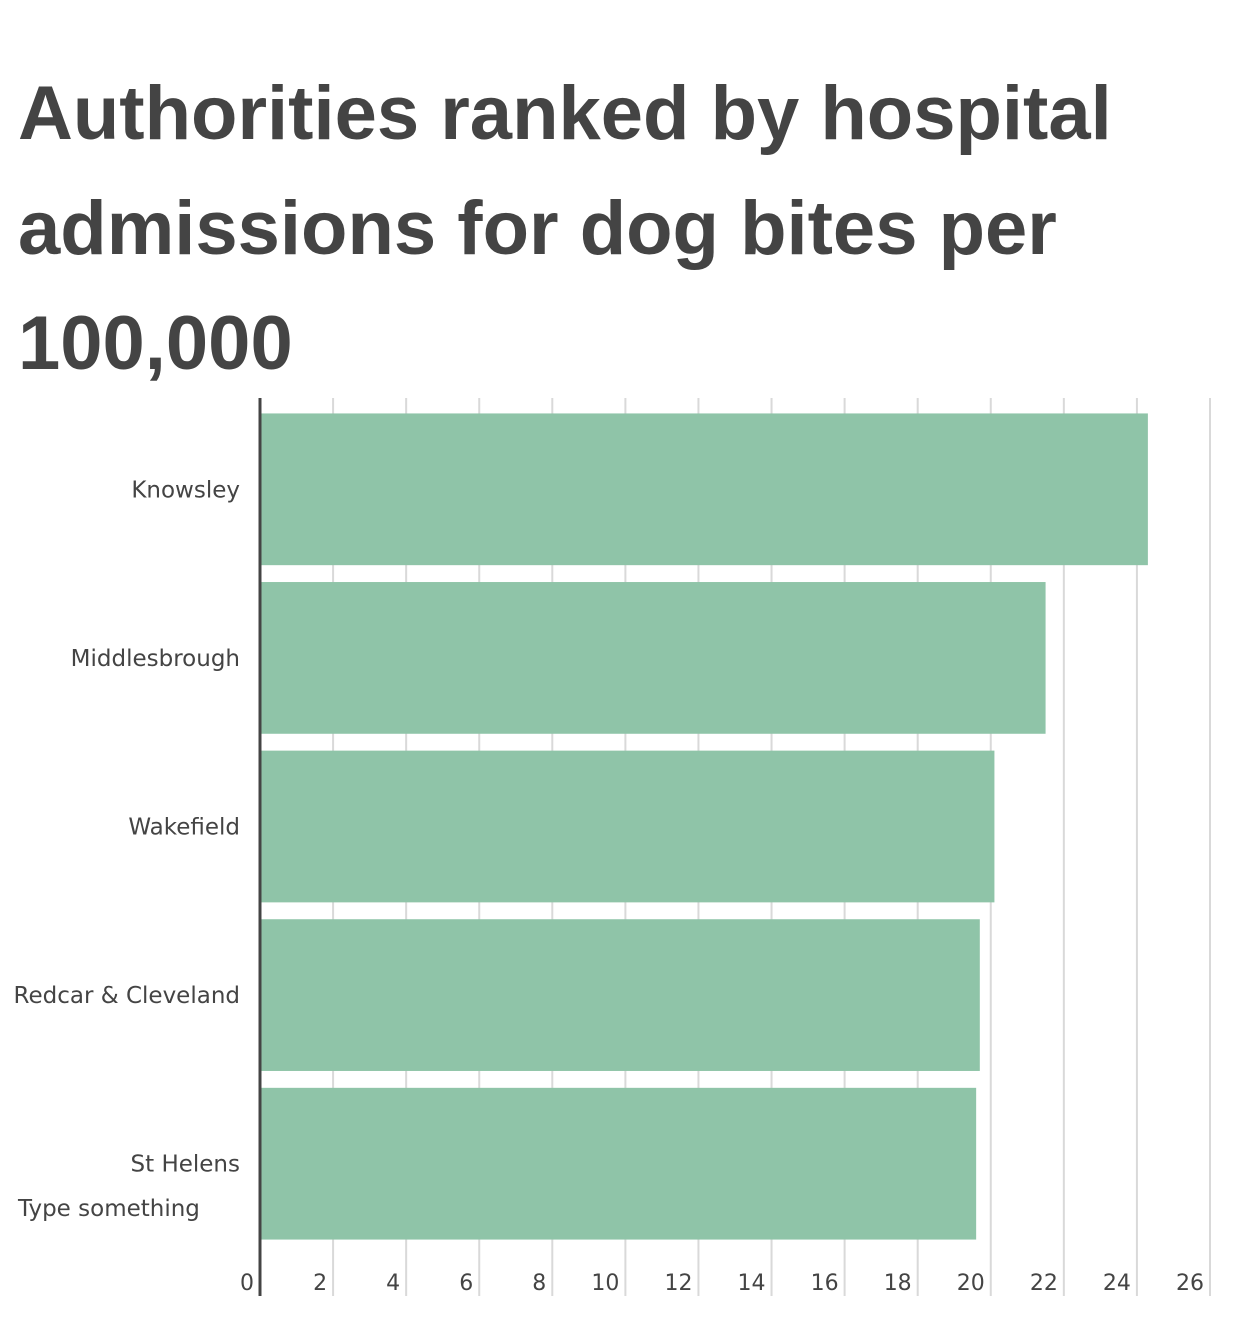 This screenshot has width=1260, height=1320. What do you see at coordinates (127, 996) in the screenshot?
I see `category-label: Redcar & Cleveland` at bounding box center [127, 996].